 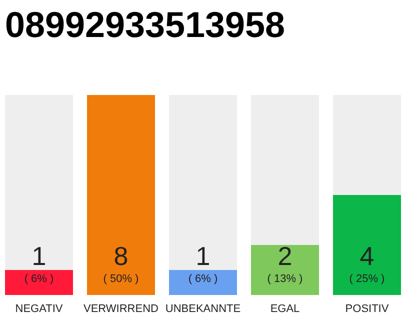 I want to click on data-label: 8, so click(x=121, y=256).